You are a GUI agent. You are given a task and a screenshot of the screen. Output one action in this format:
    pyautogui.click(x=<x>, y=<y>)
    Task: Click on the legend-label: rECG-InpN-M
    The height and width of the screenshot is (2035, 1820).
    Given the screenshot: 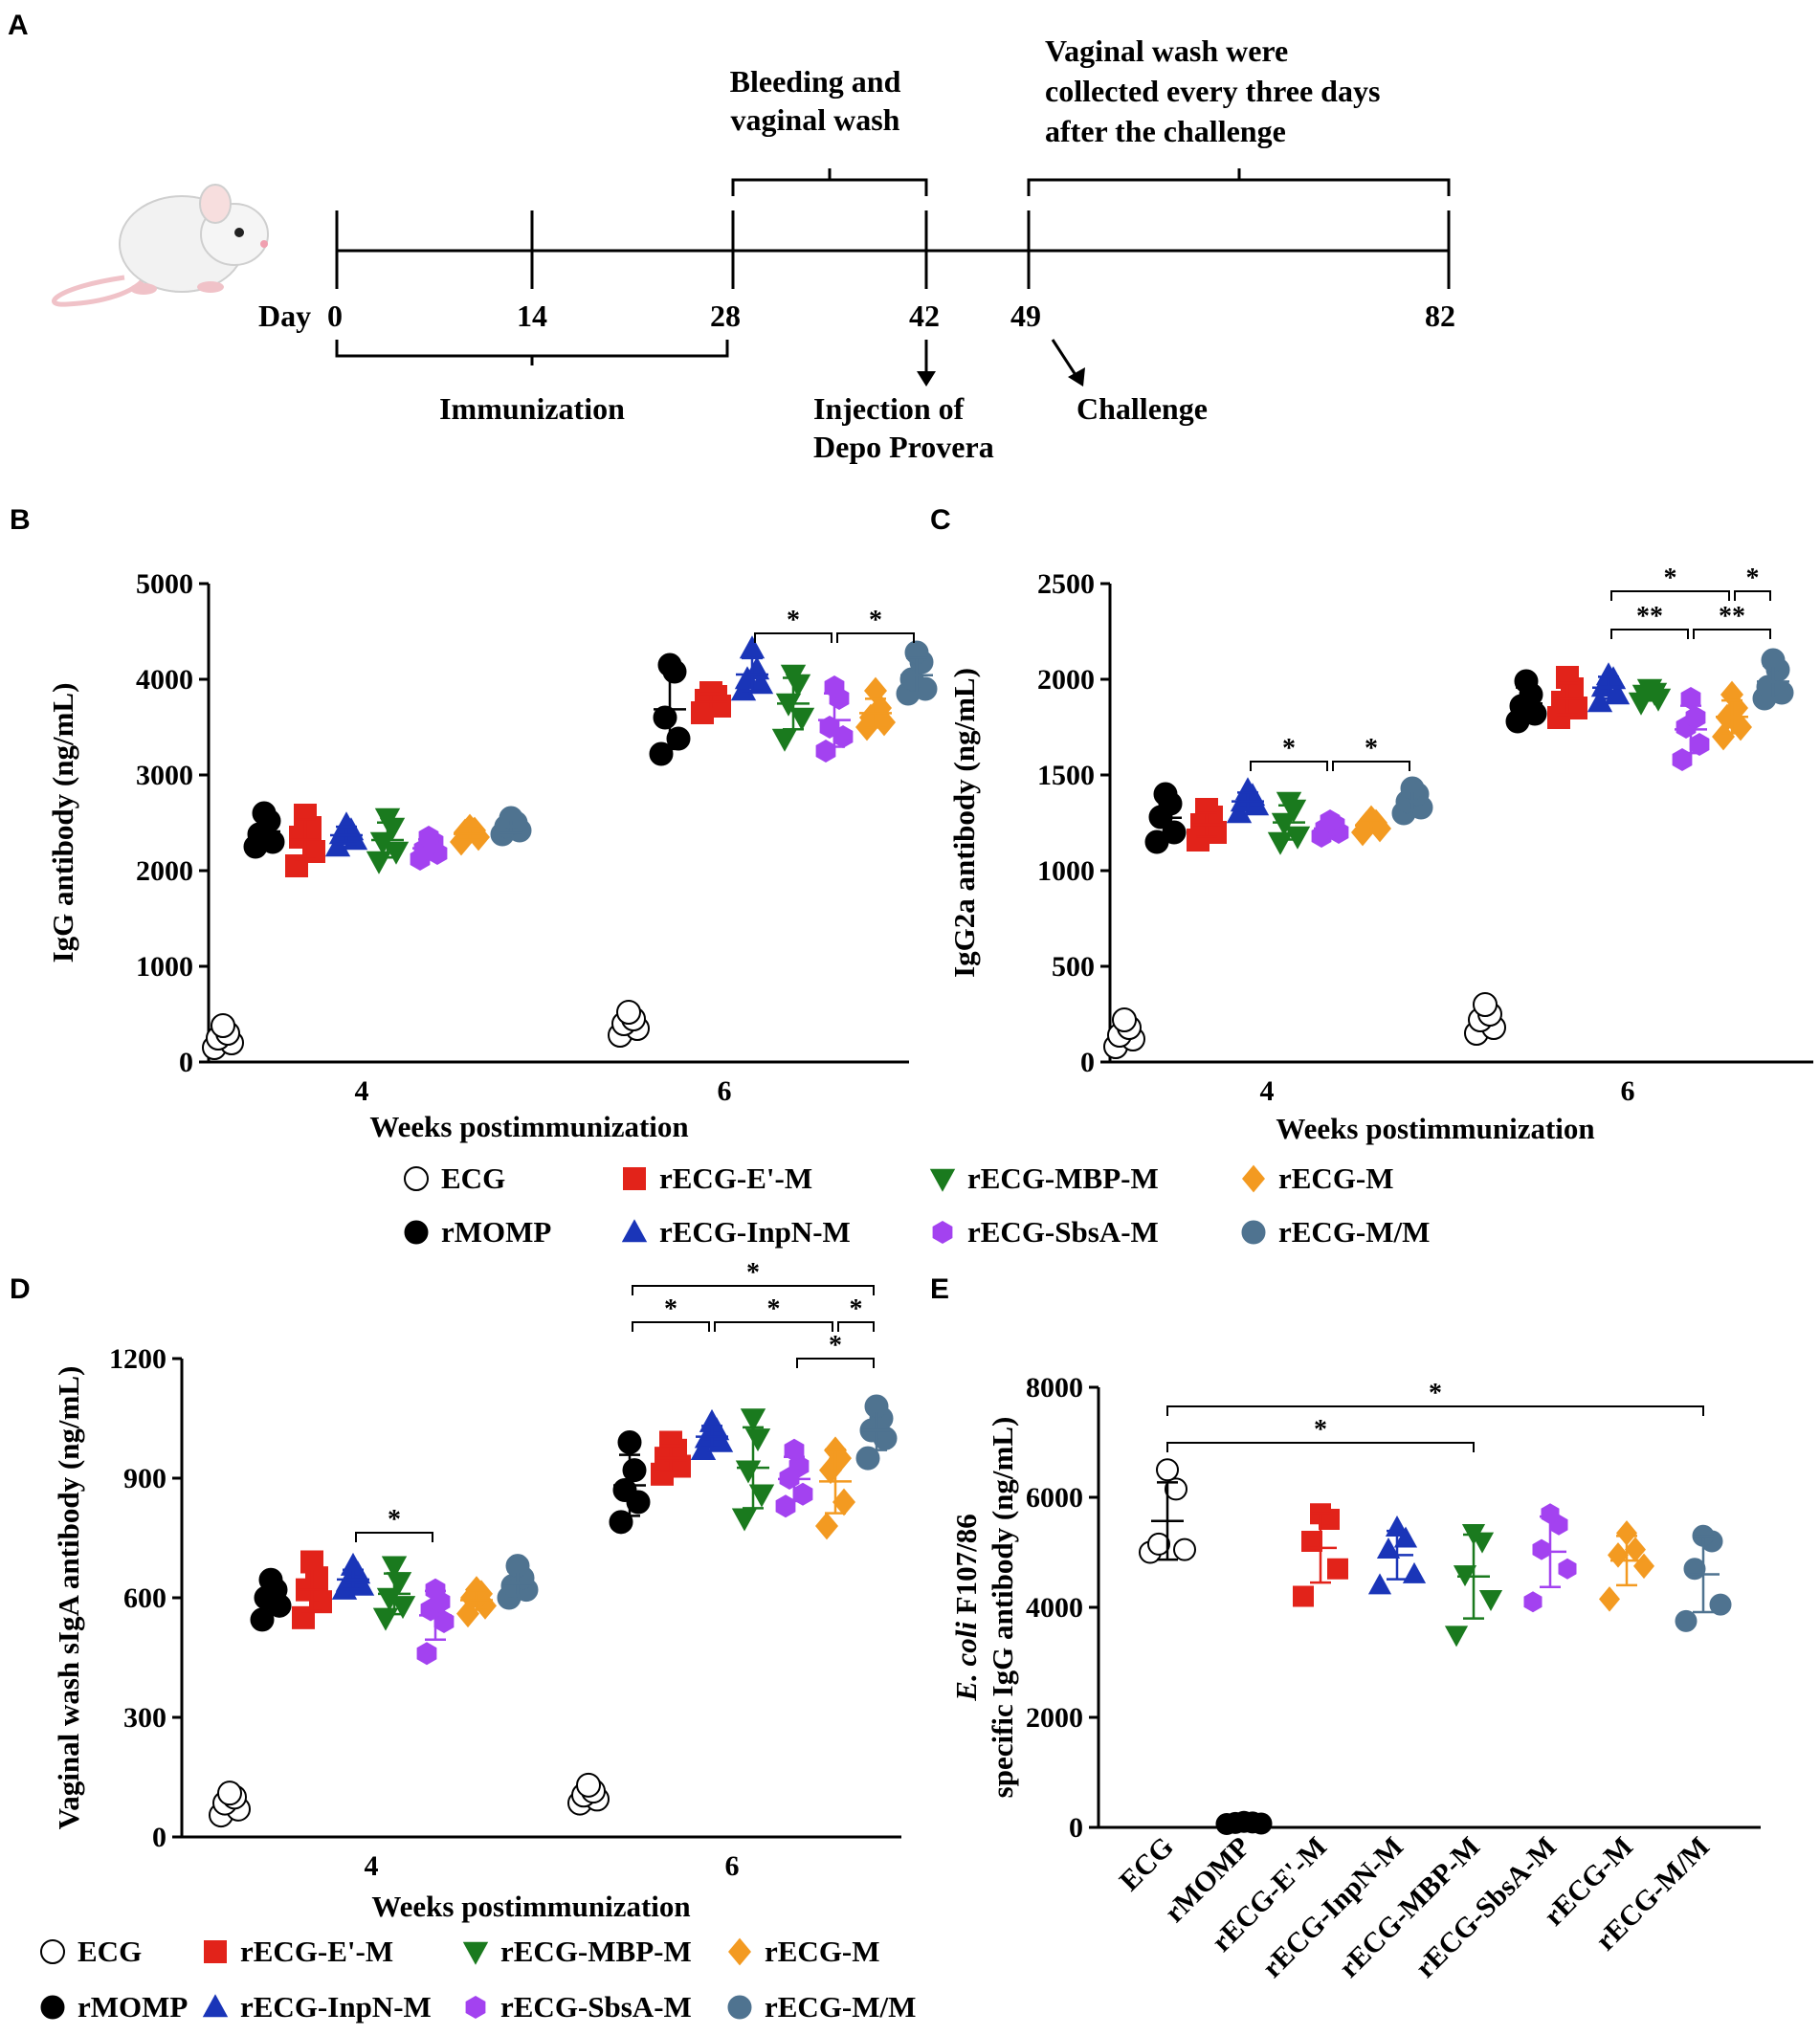 What is the action you would take?
    pyautogui.click(x=755, y=1232)
    